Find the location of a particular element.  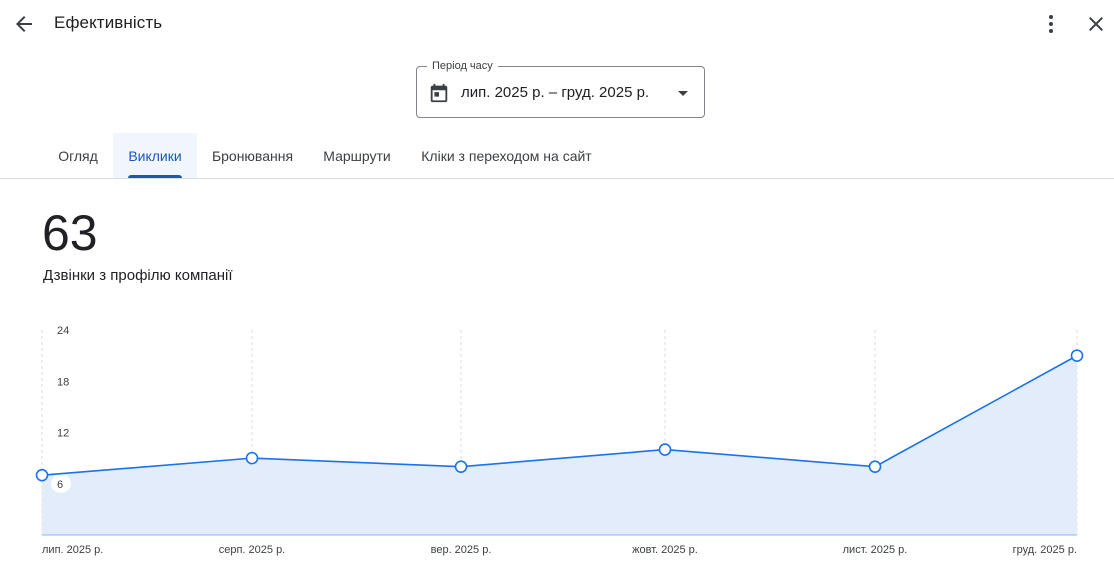

tab-directions: Маршрути is located at coordinates (357, 155).